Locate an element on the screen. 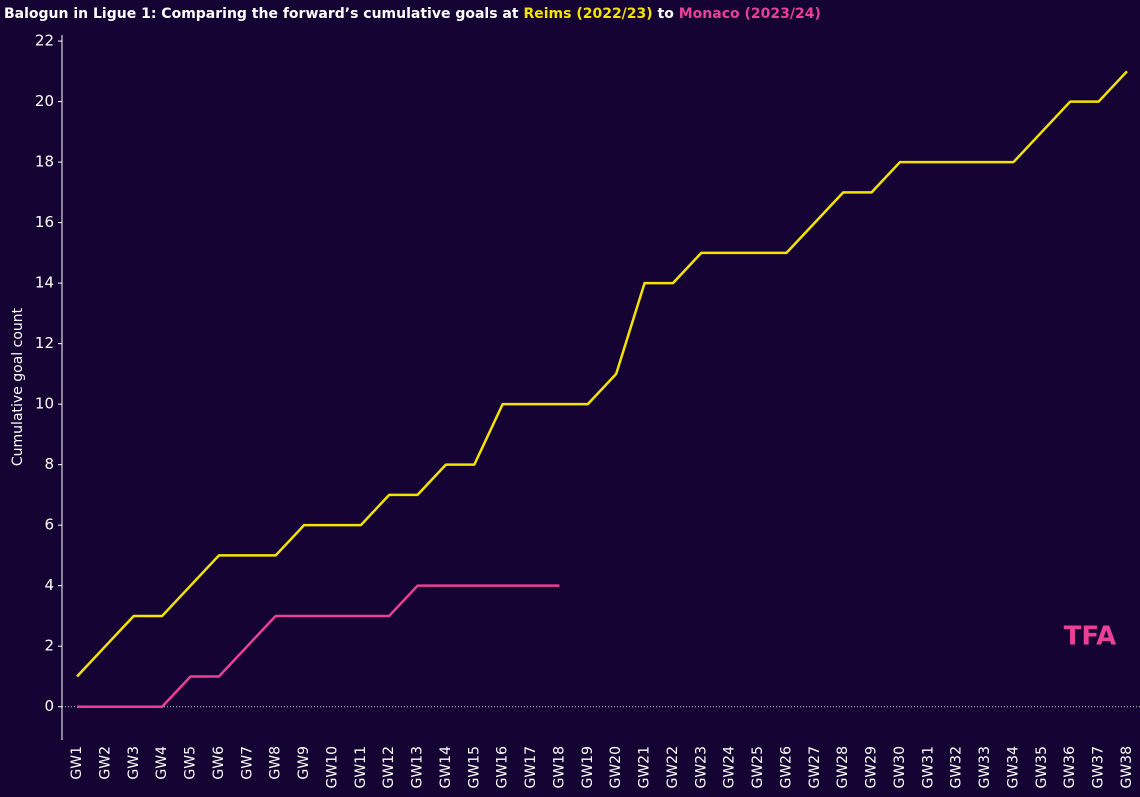 The width and height of the screenshot is (1140, 797). x-tick-label: GW22 is located at coordinates (673, 767).